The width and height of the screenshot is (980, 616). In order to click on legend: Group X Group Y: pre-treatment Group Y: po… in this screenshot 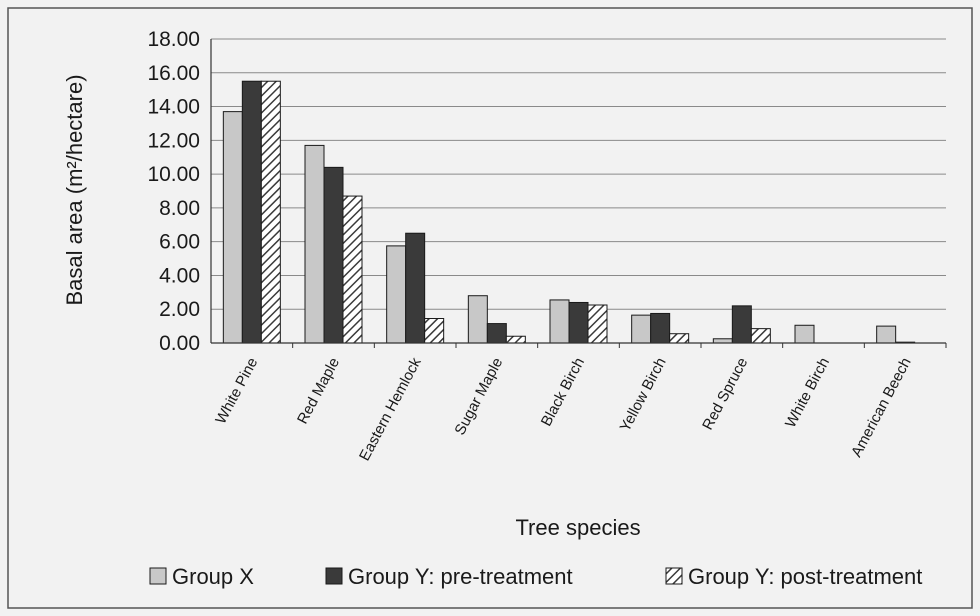, I will do `click(535, 576)`.